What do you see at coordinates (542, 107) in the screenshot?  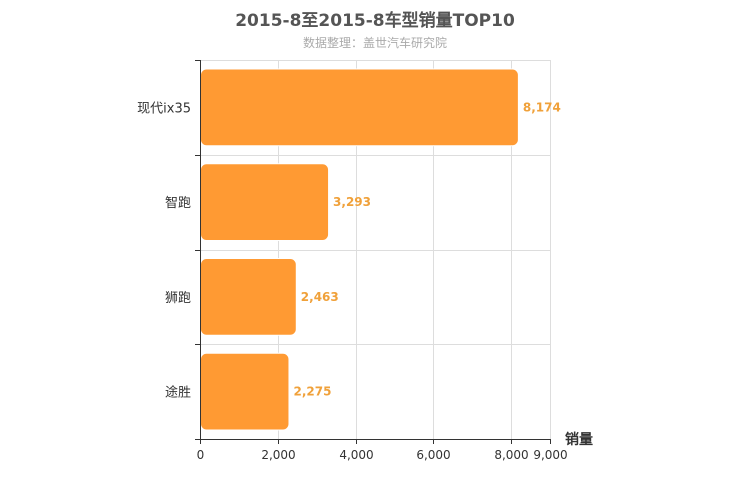 I see `bar-value-label: 8,174` at bounding box center [542, 107].